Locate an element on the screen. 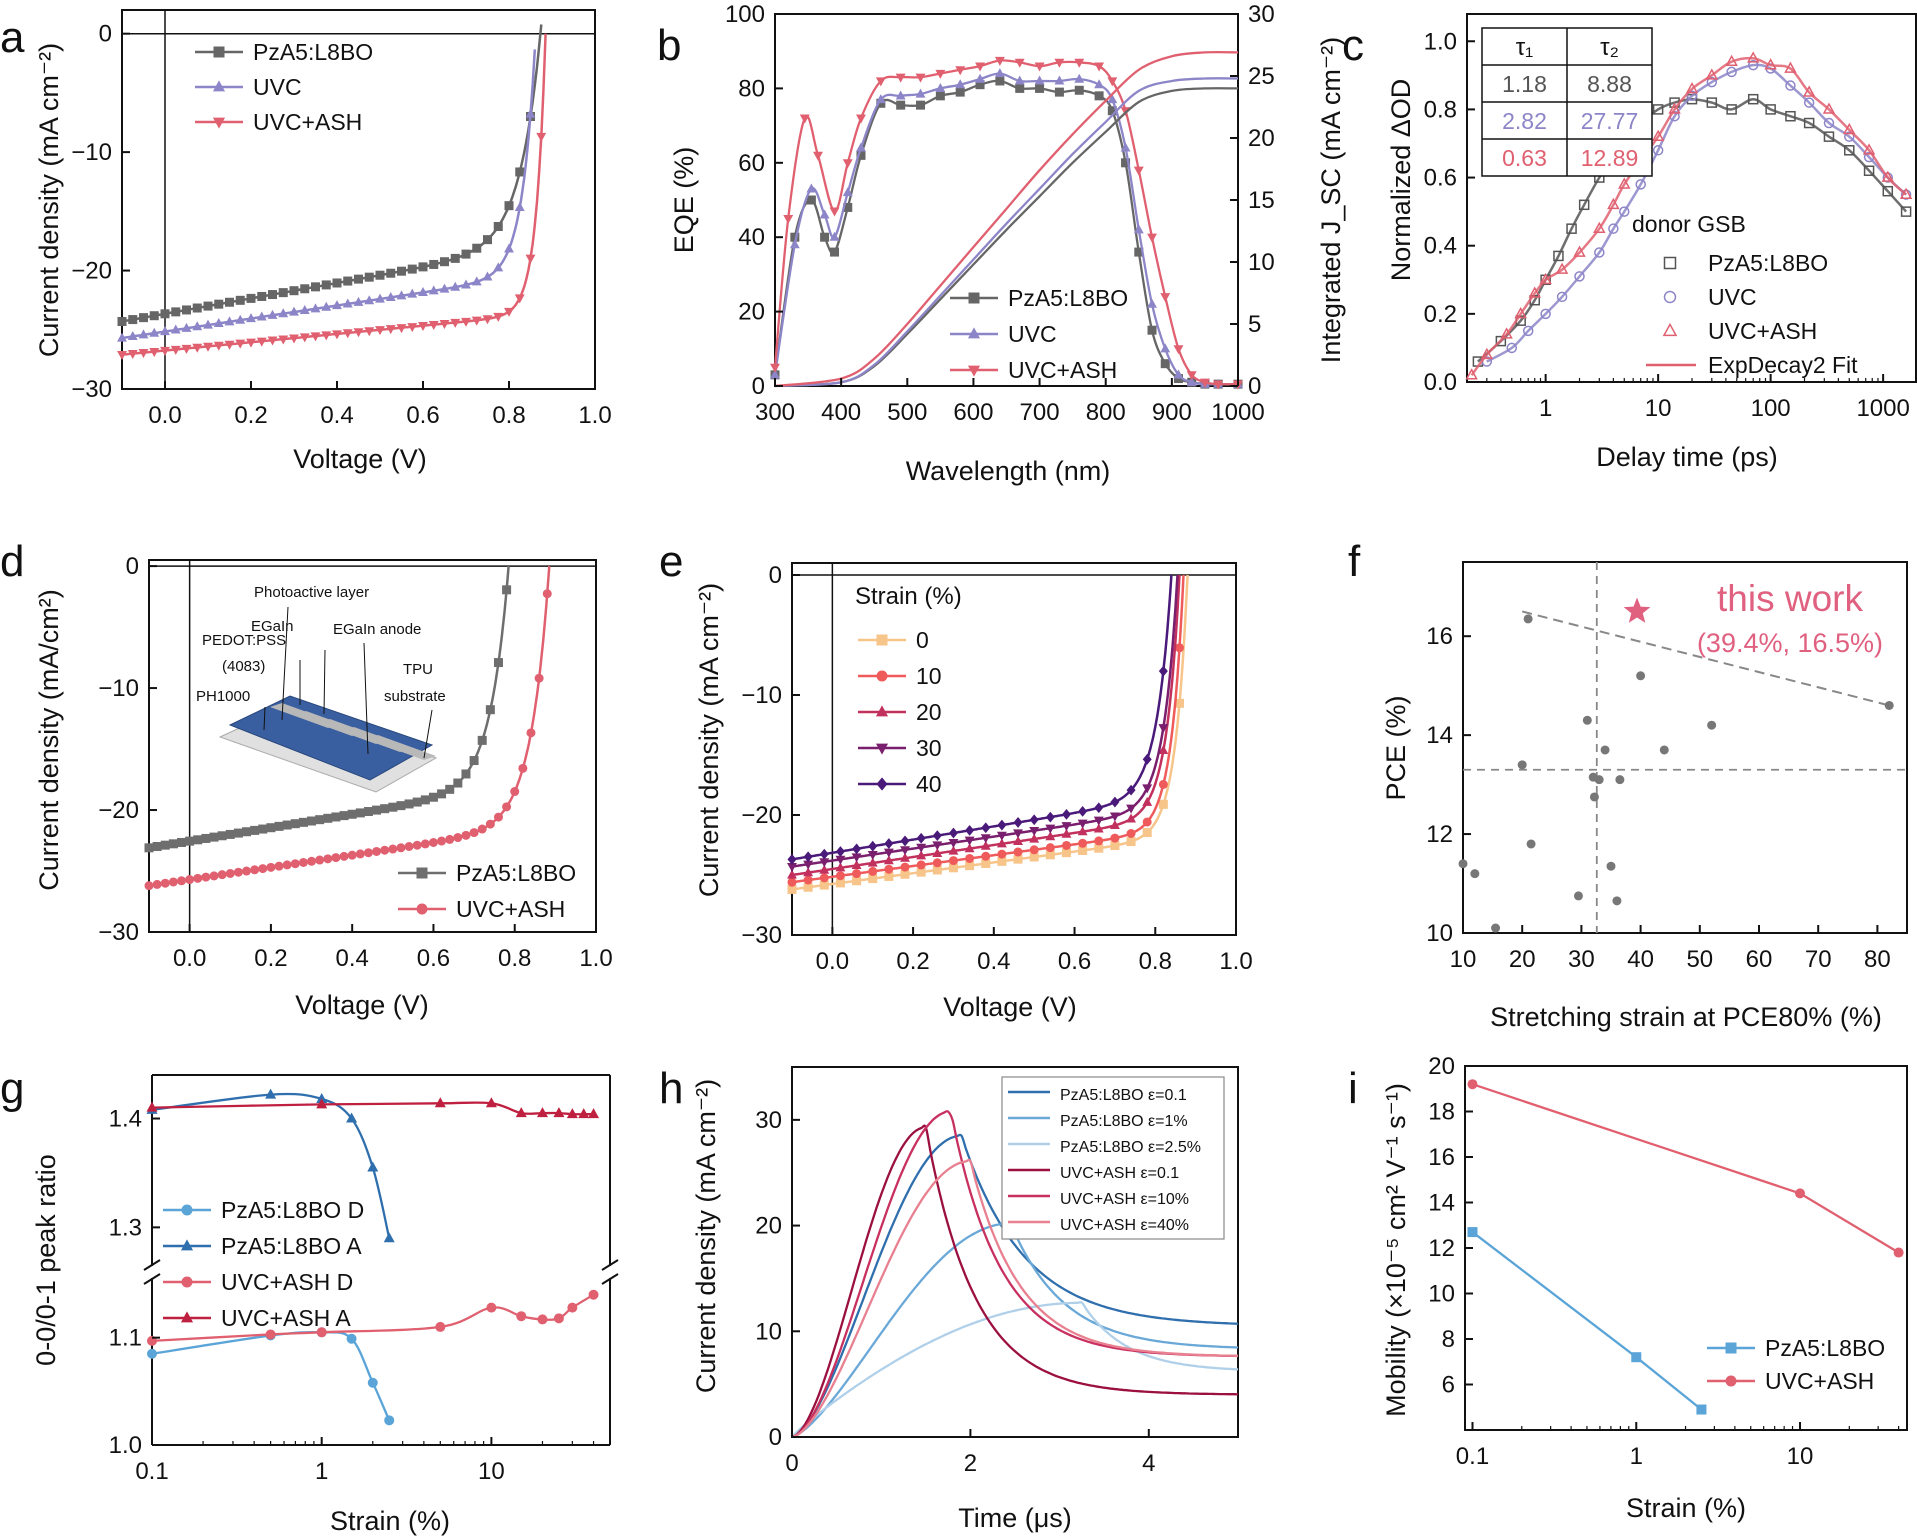 This screenshot has height=1540, width=1917. x-tick-label: 1 is located at coordinates (1636, 1456).